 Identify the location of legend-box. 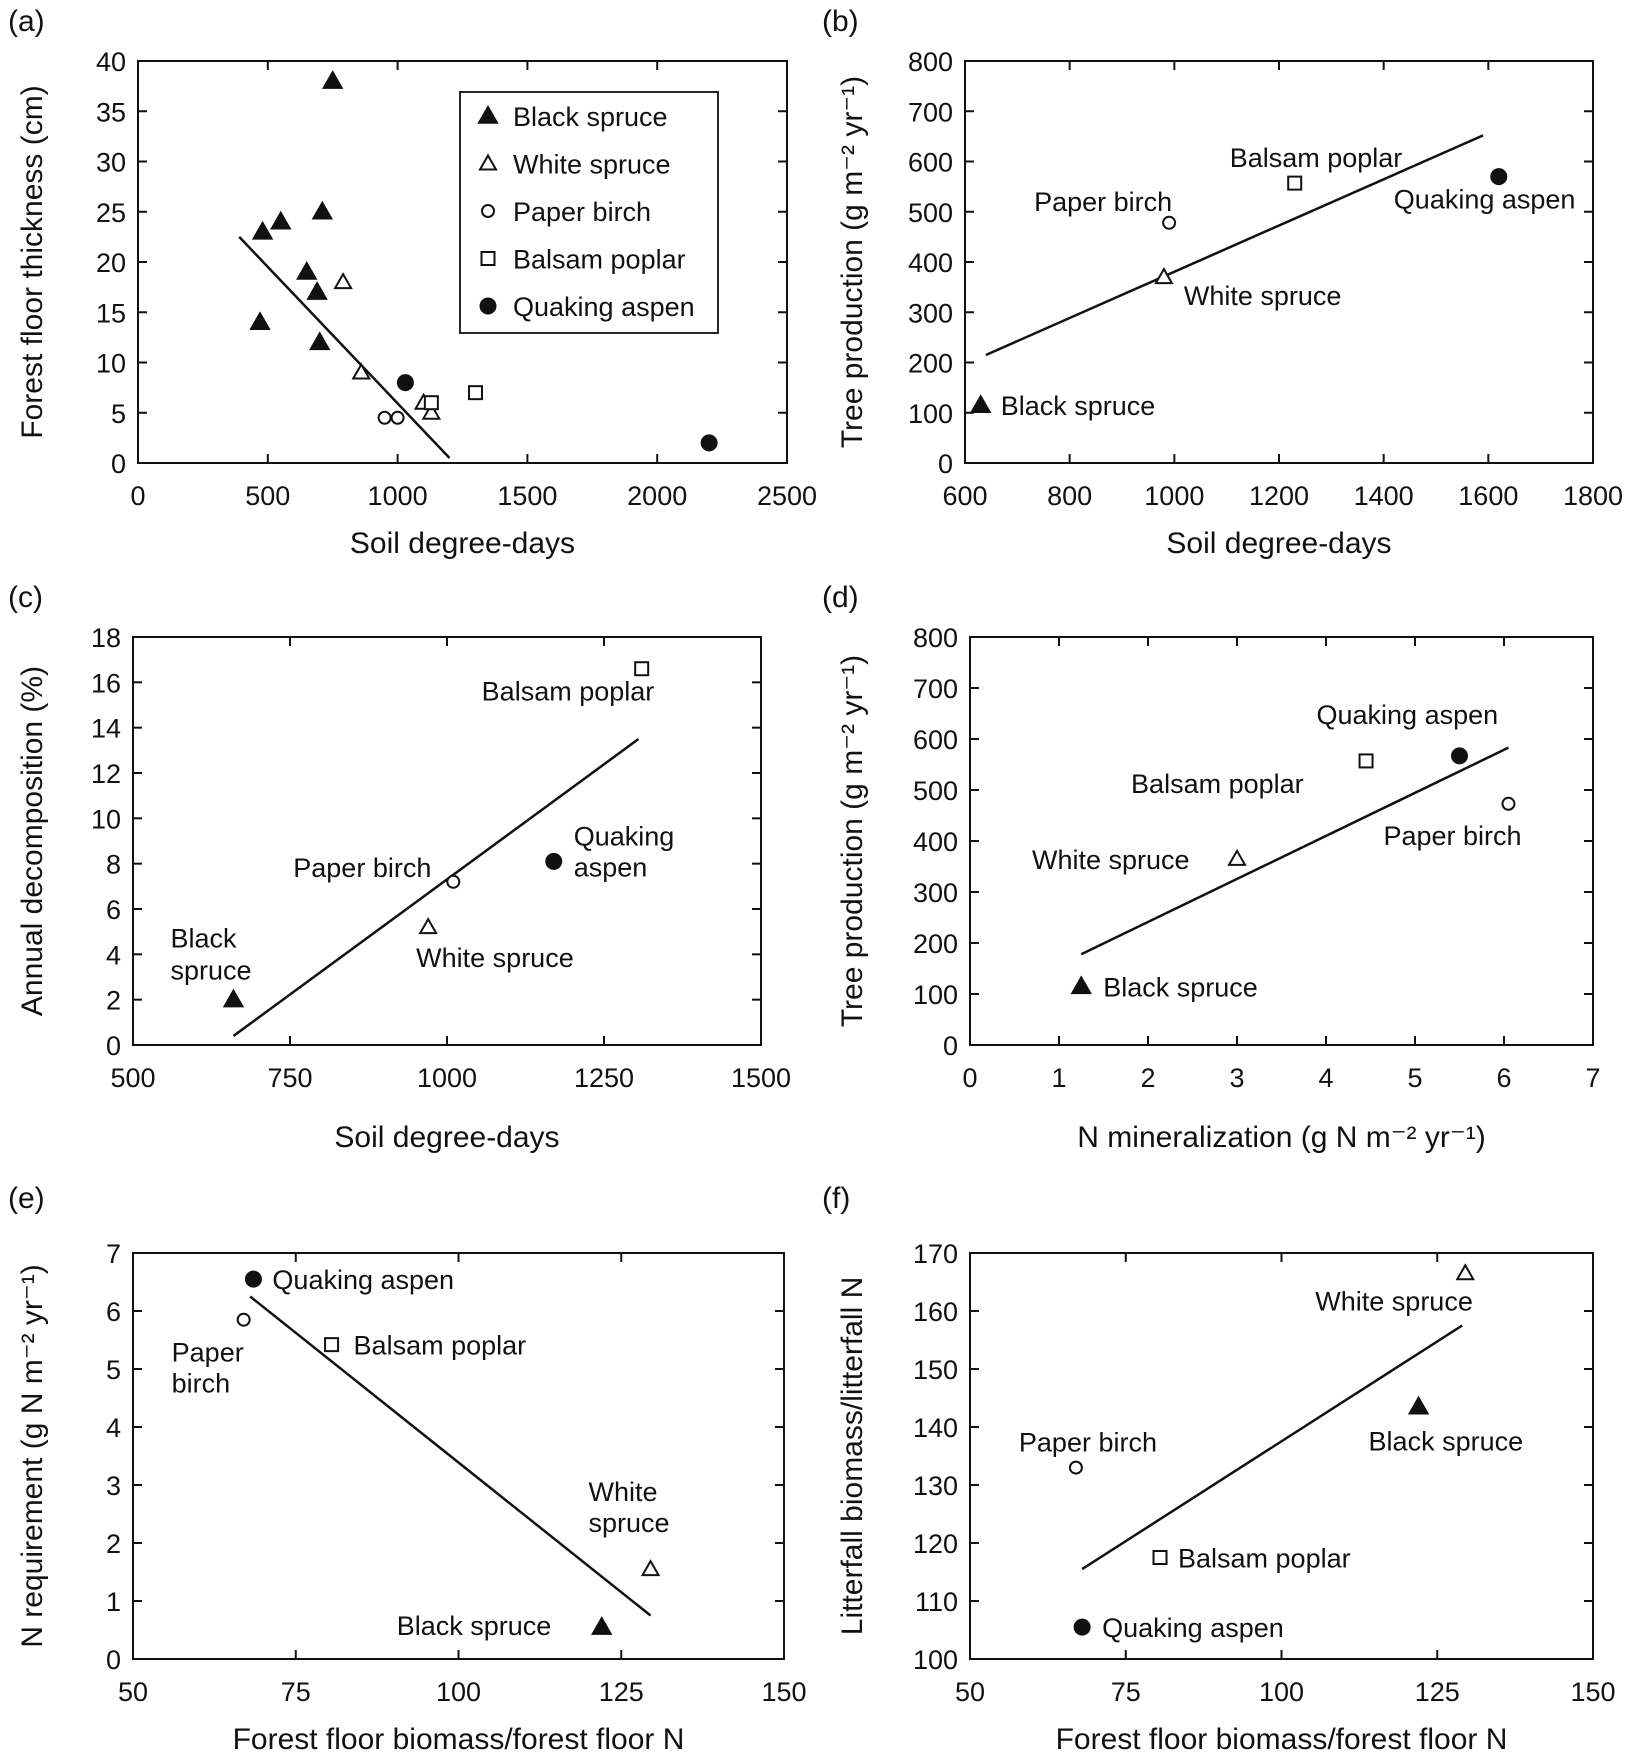
(589, 212).